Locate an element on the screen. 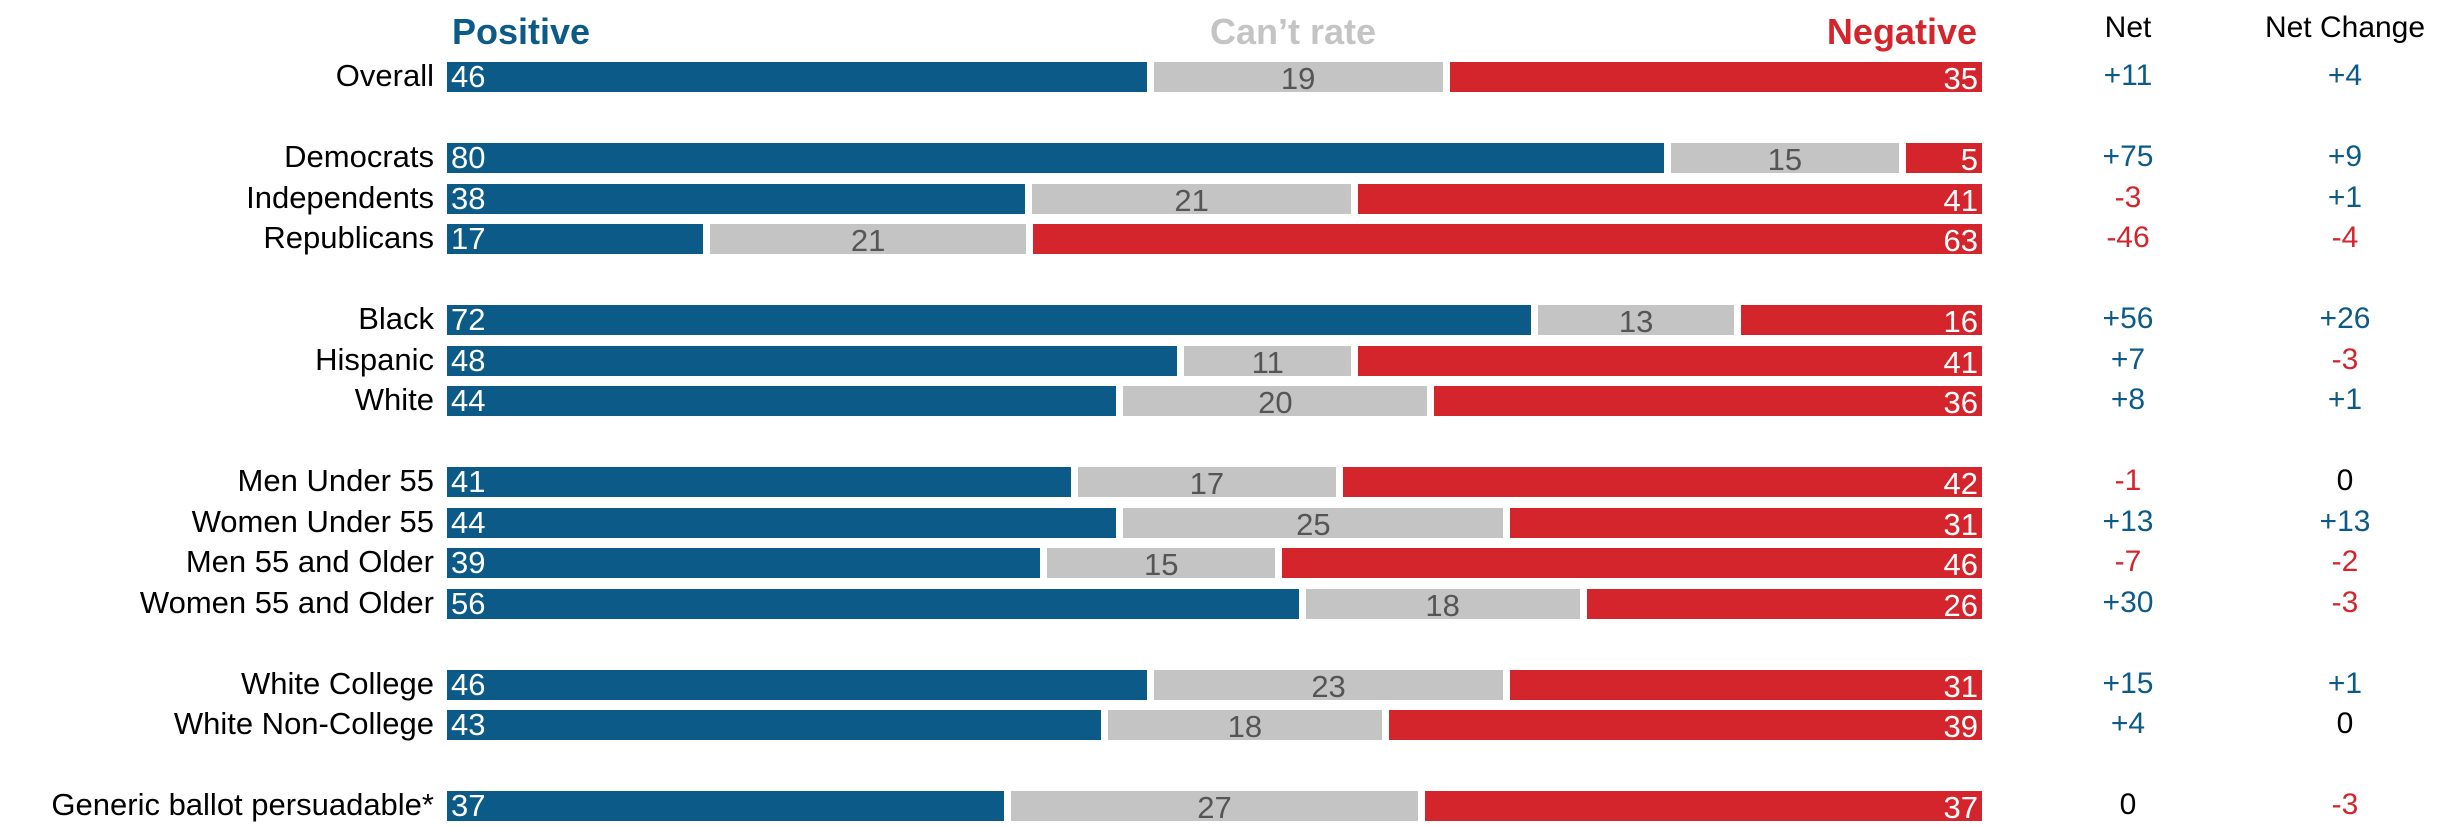 The image size is (2453, 826). header-positive: Positive is located at coordinates (521, 31).